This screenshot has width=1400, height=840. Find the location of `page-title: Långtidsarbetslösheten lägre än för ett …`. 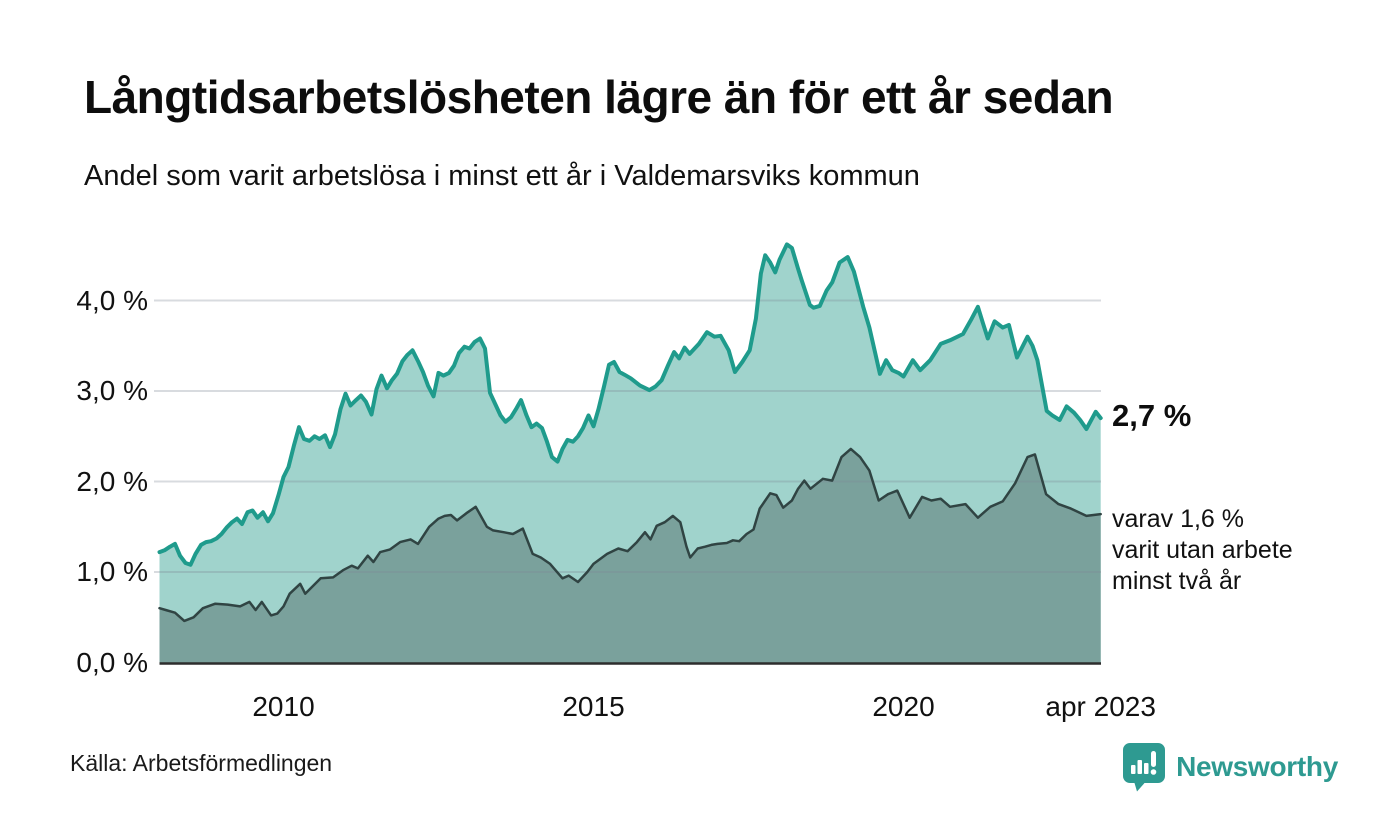

page-title: Långtidsarbetslösheten lägre än för ett … is located at coordinates (599, 97).